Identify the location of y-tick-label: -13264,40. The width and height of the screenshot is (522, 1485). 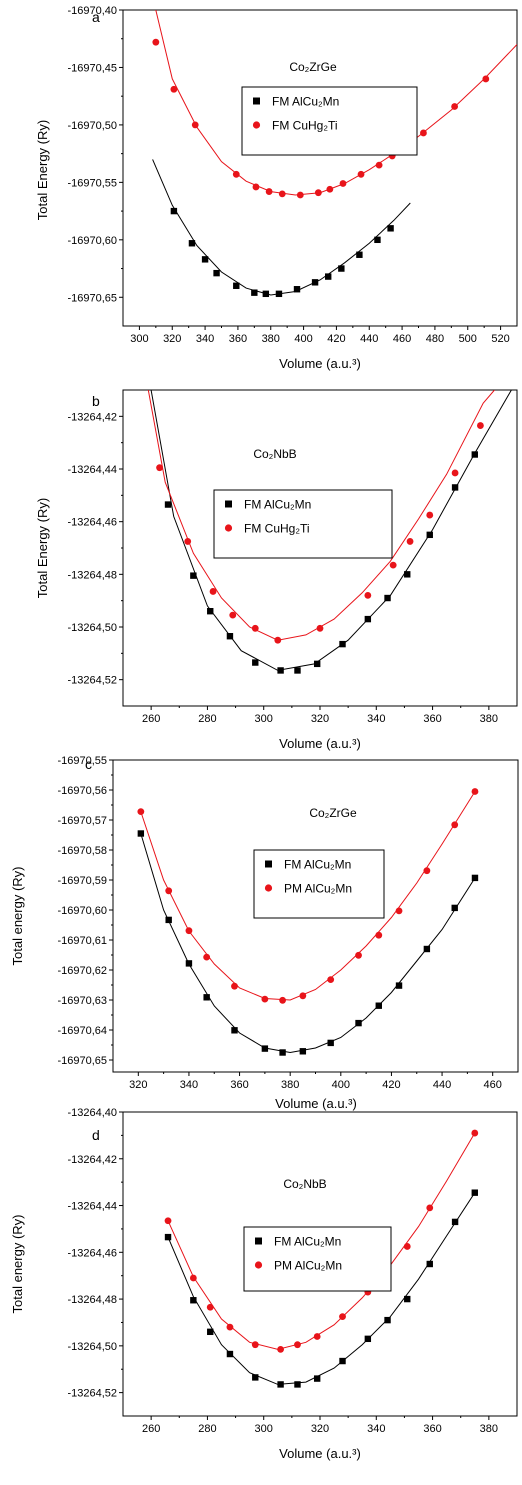
(92, 1113).